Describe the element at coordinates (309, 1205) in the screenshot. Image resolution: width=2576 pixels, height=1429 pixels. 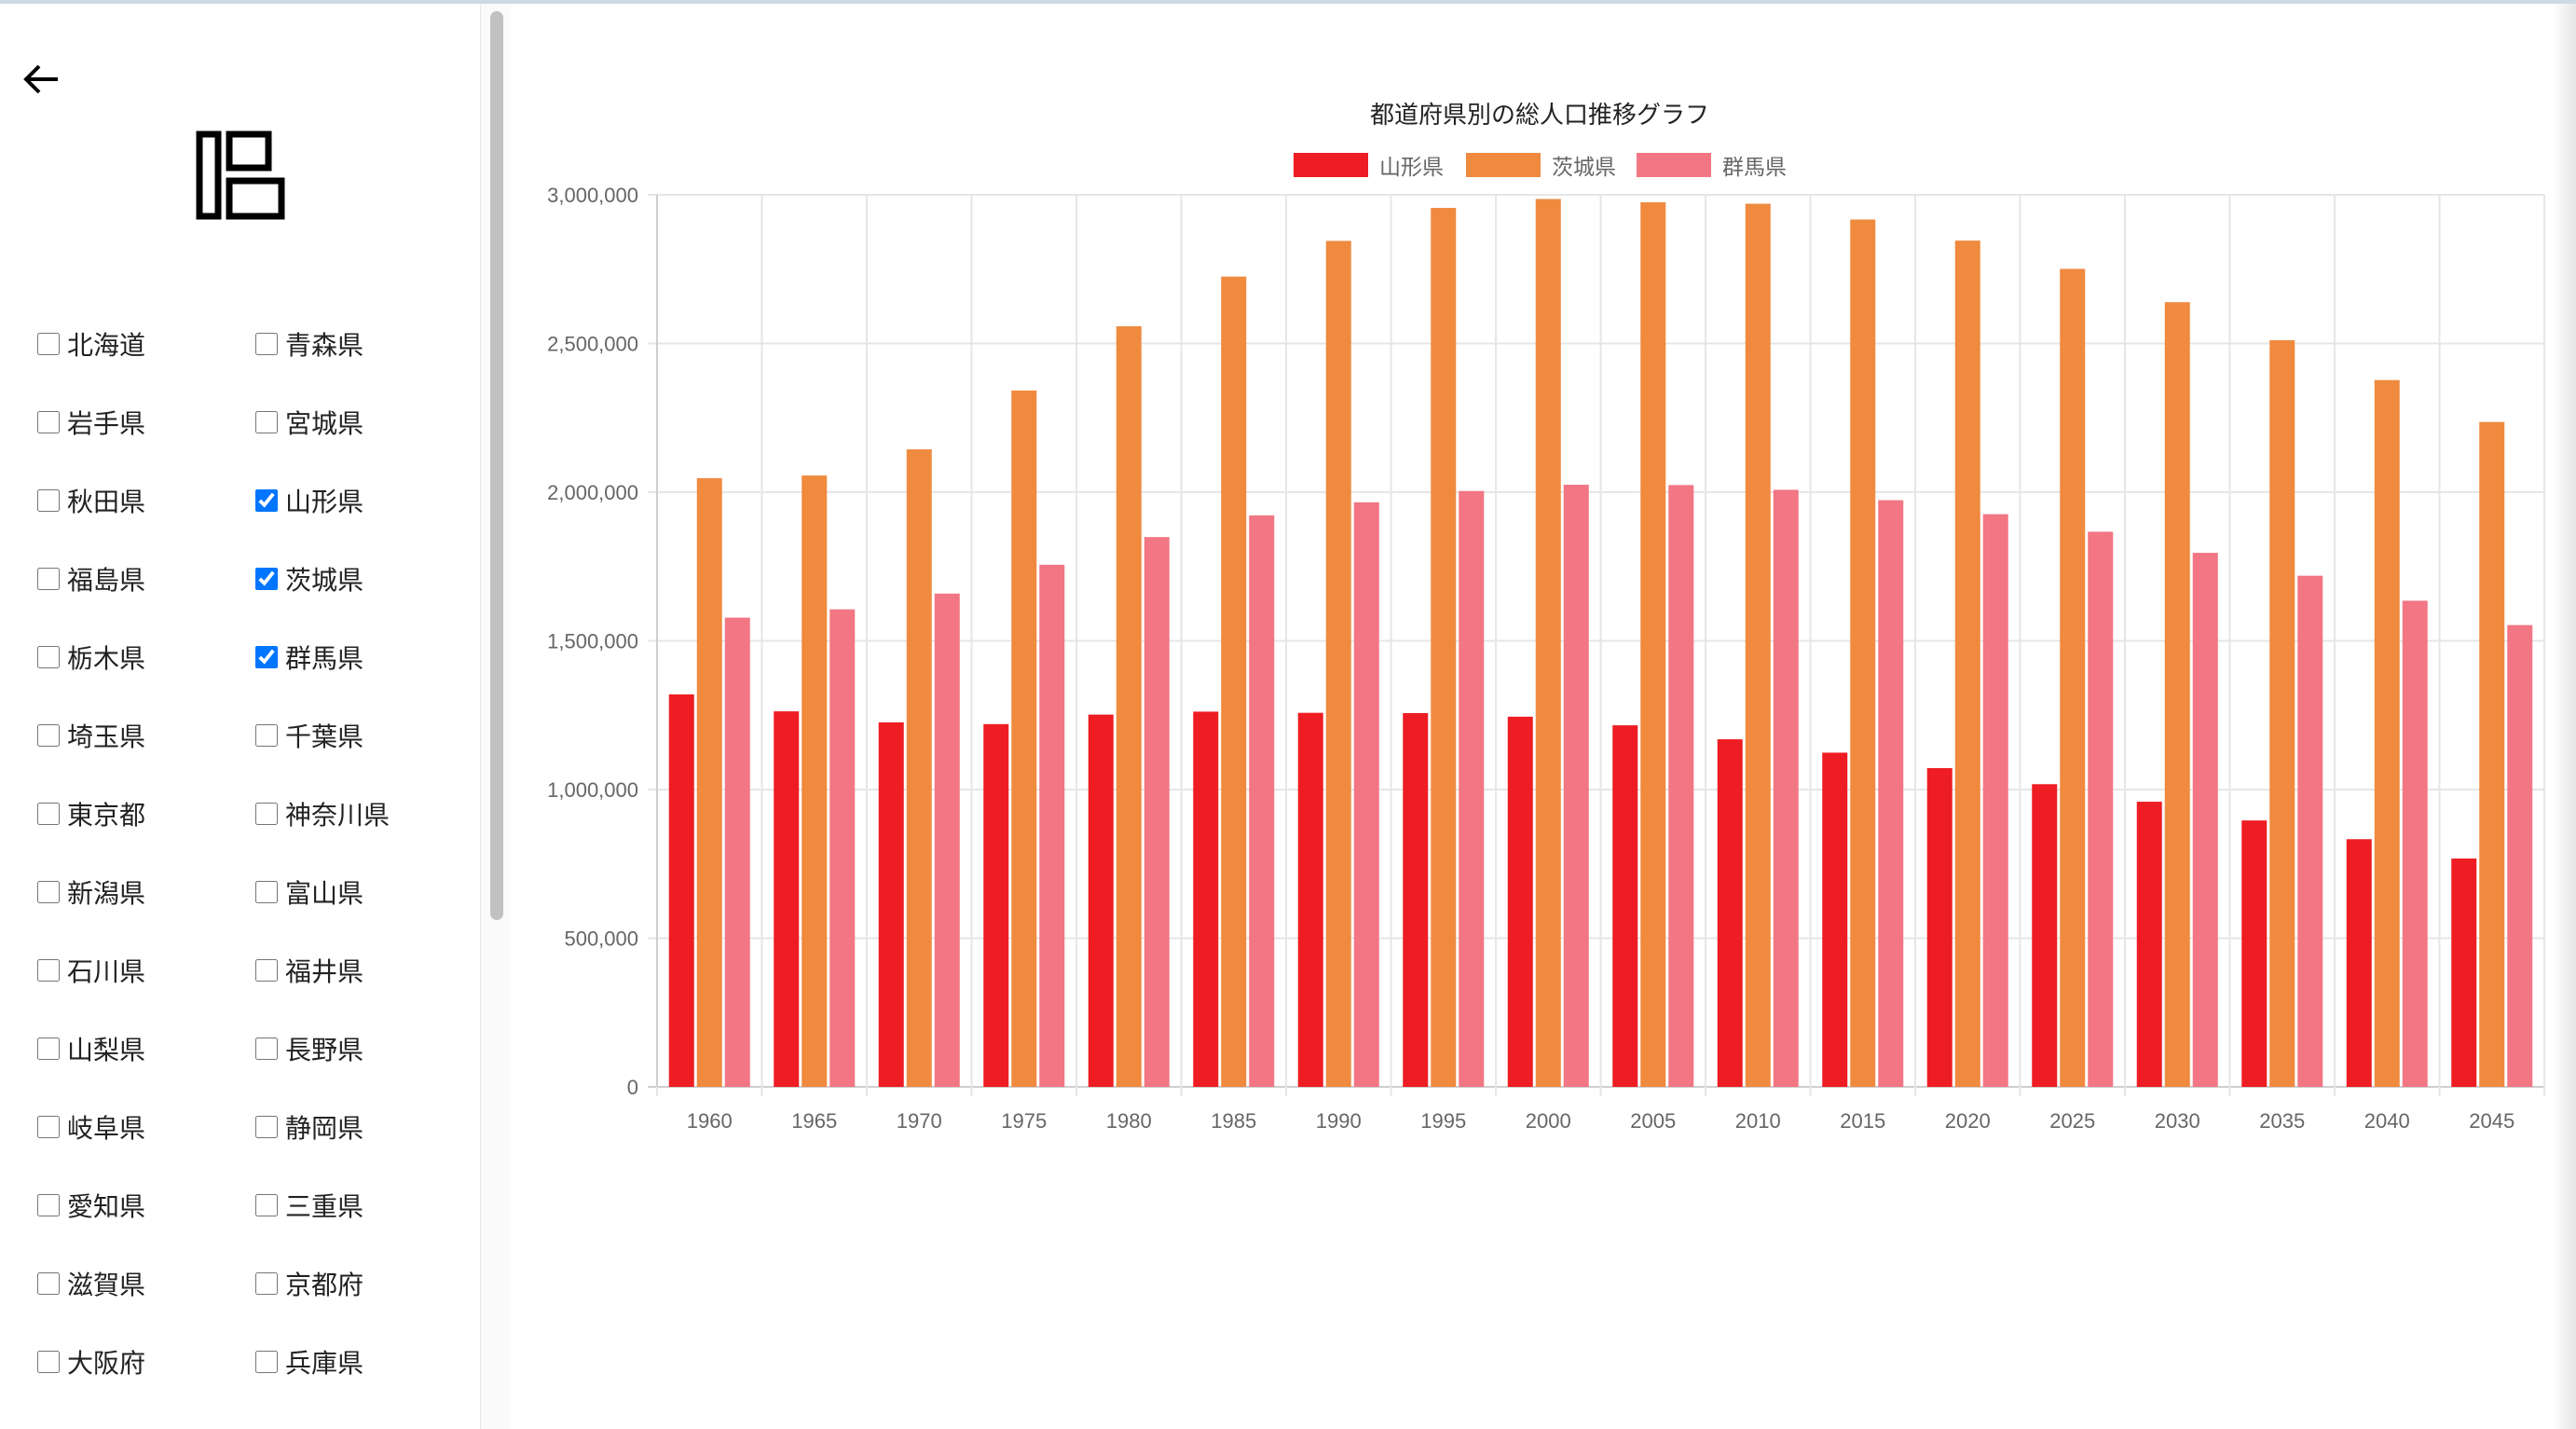
I see `prefecture-item: 三重県` at that location.